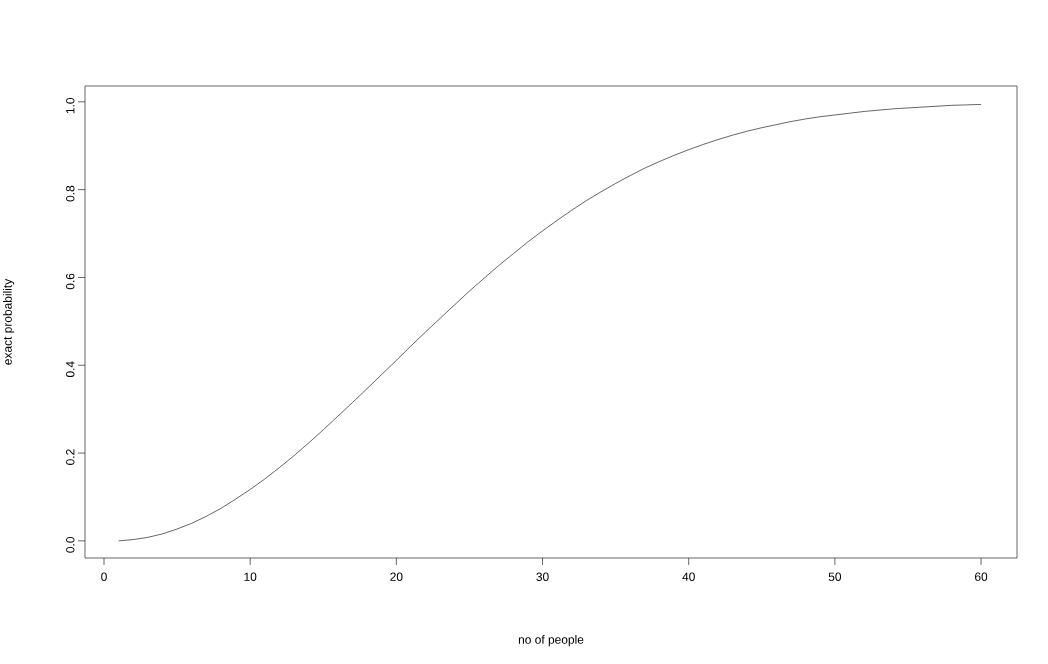 Image resolution: width=1048 pixels, height=664 pixels. Describe the element at coordinates (70, 105) in the screenshot. I see `y-tick-label: 1.0` at that location.